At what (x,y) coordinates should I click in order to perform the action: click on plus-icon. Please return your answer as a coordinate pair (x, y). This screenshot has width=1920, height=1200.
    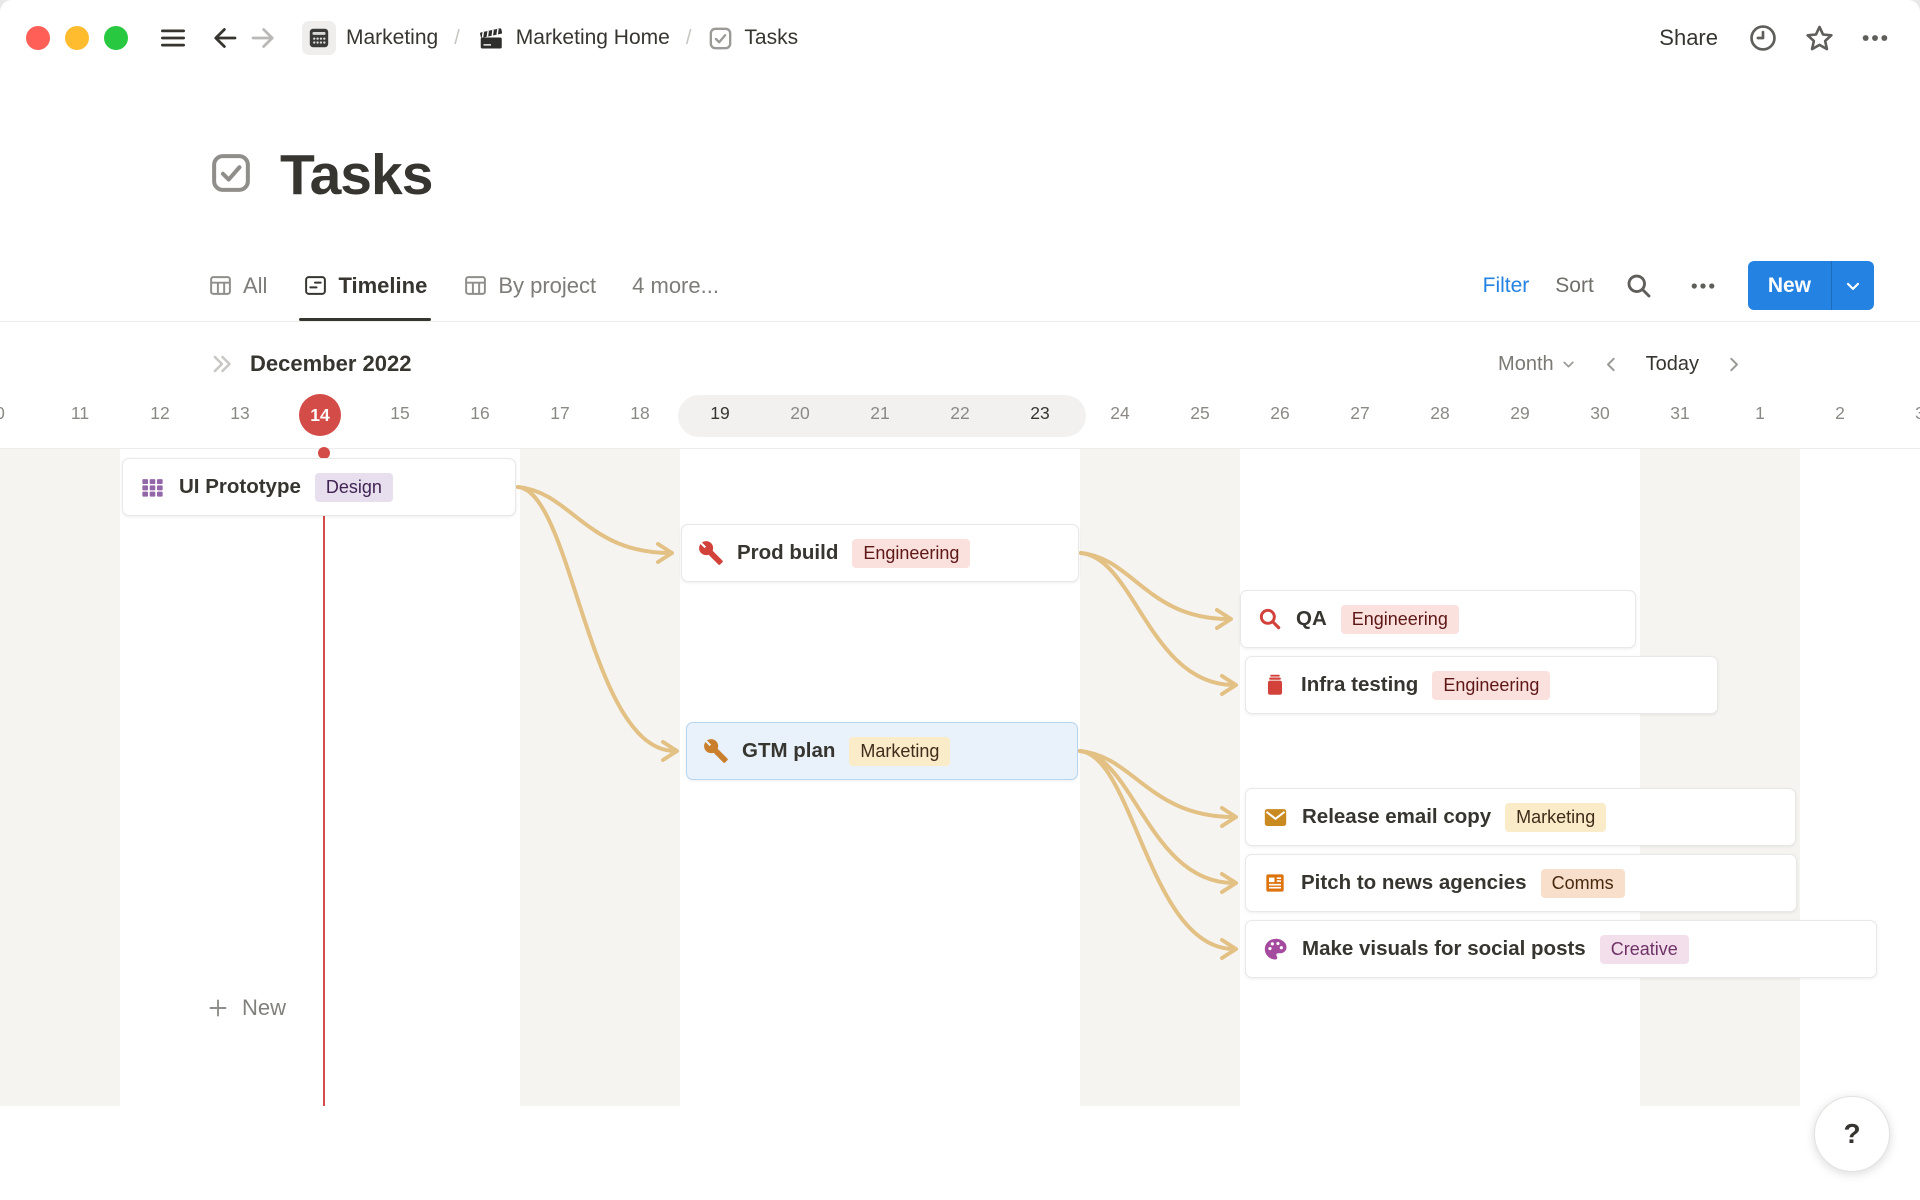
    Looking at the image, I should click on (218, 1008).